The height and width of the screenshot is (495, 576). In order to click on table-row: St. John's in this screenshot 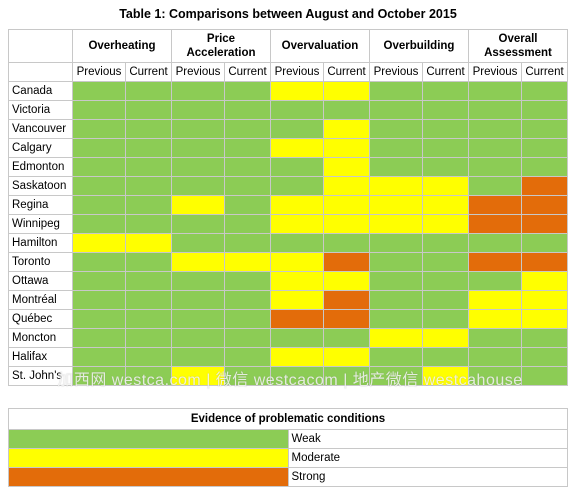, I will do `click(288, 376)`.